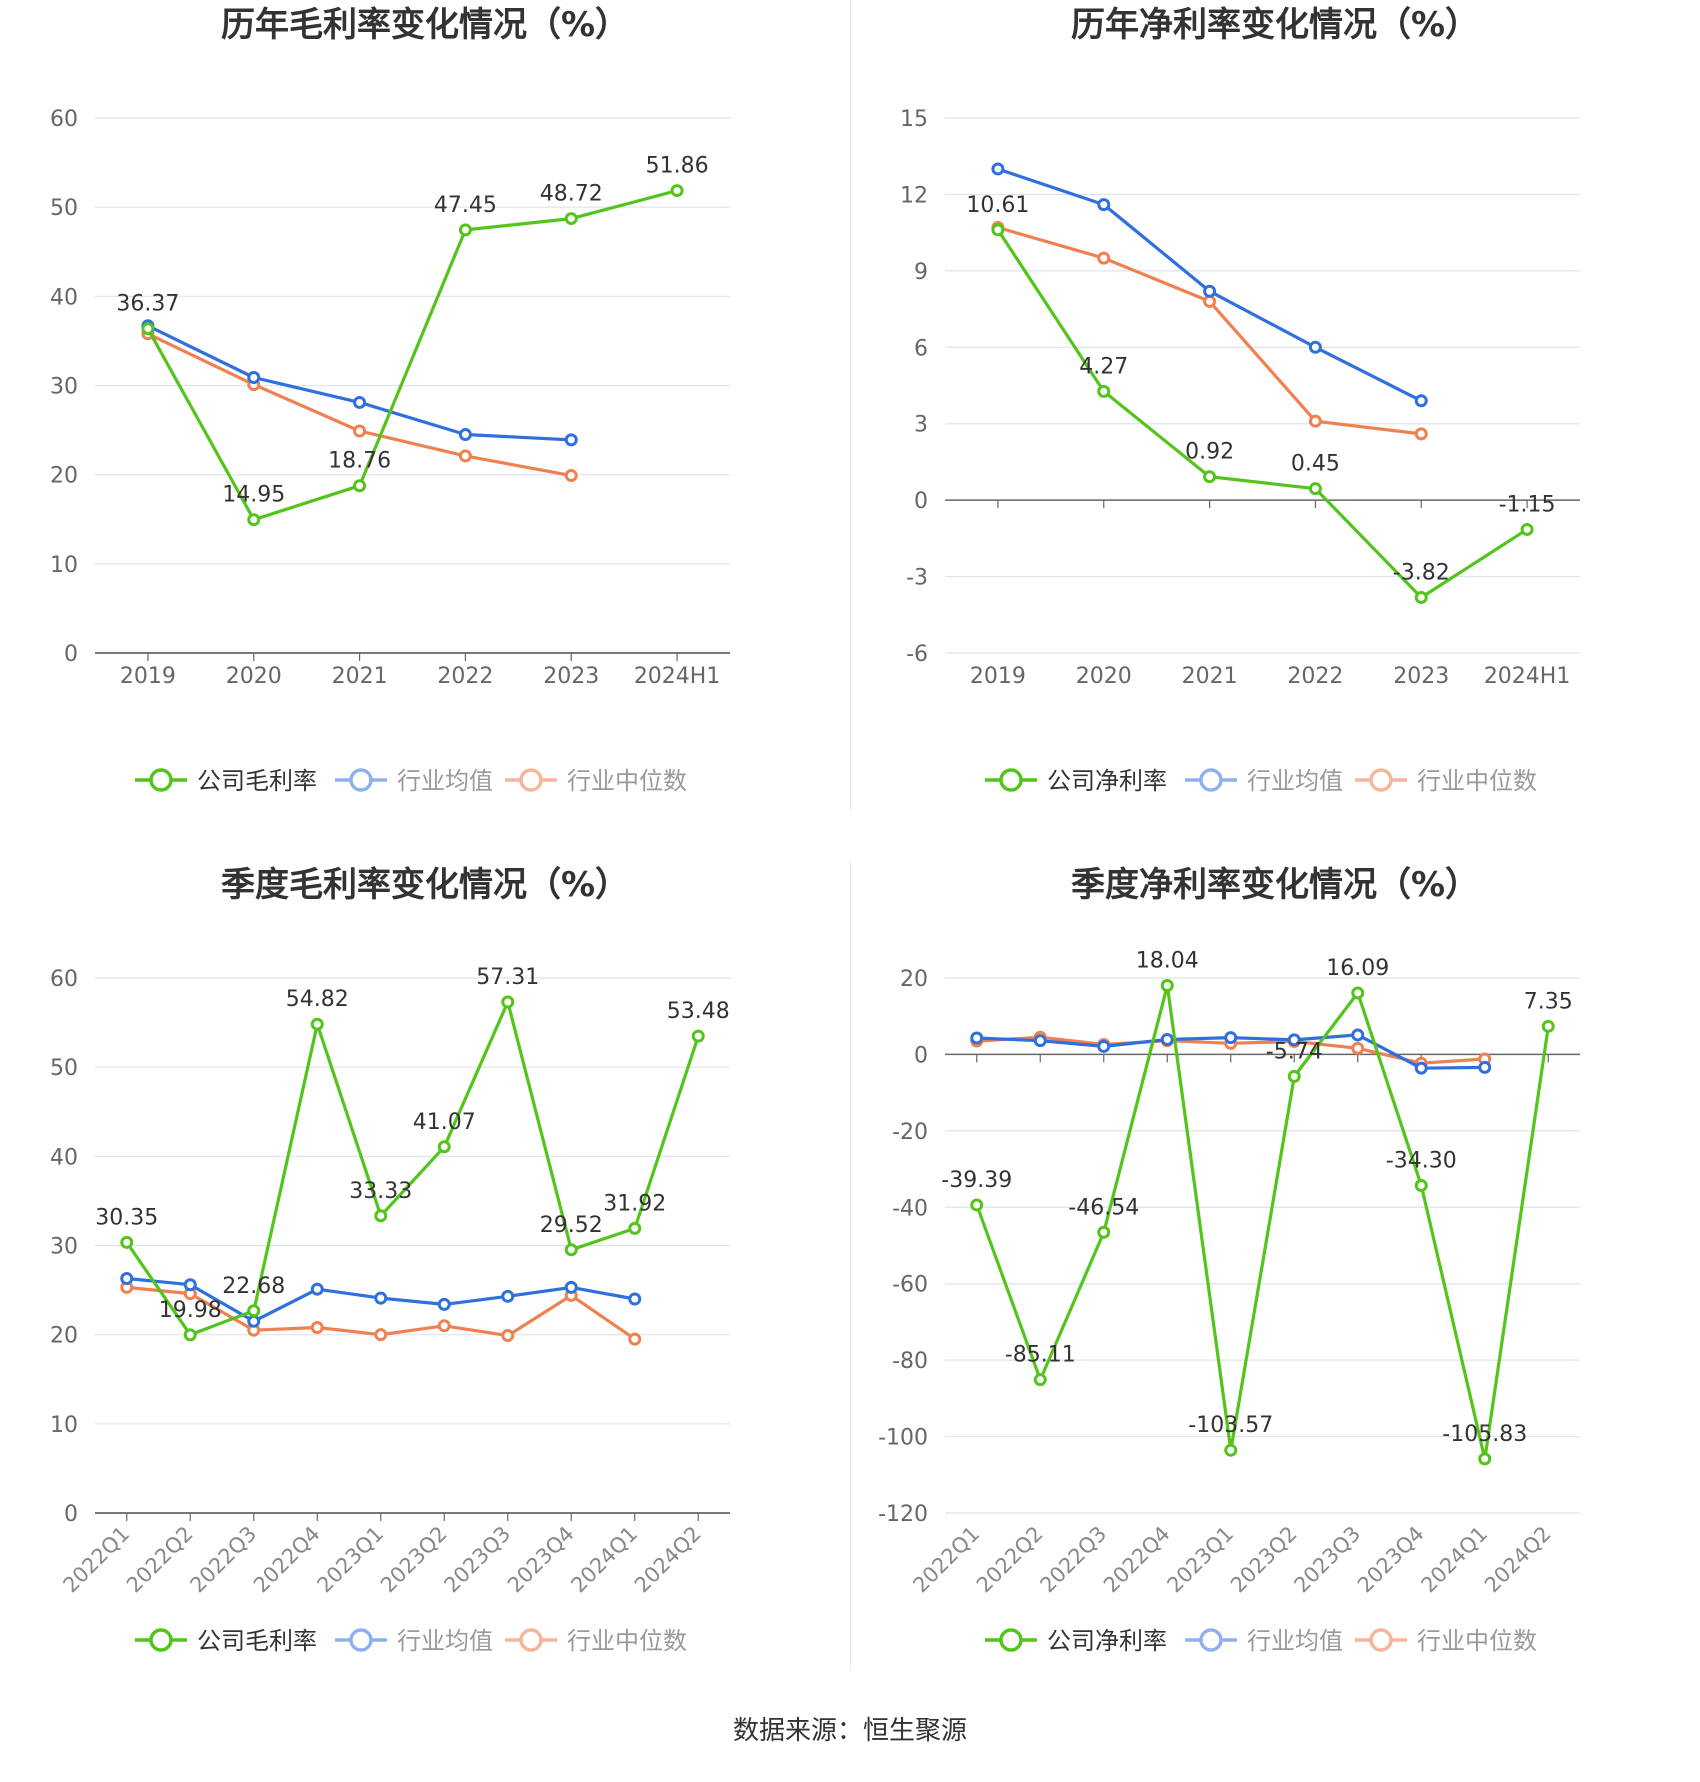 This screenshot has width=1700, height=1782. Describe the element at coordinates (64, 979) in the screenshot. I see `y-tick-label: 60` at that location.